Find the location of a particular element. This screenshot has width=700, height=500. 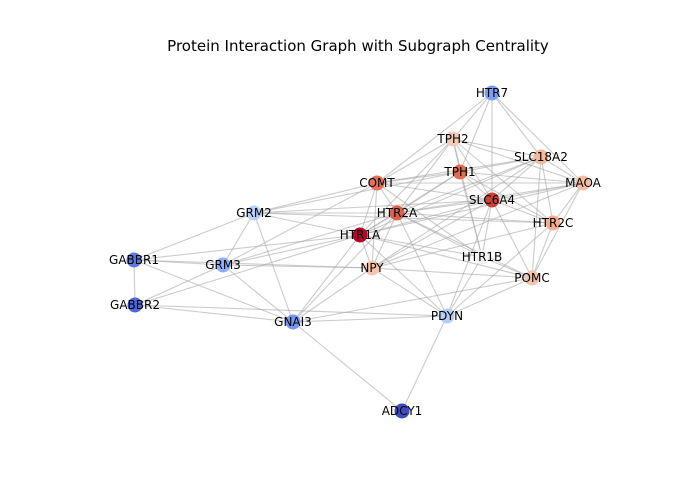

edge-npy-pomc is located at coordinates (452, 273).